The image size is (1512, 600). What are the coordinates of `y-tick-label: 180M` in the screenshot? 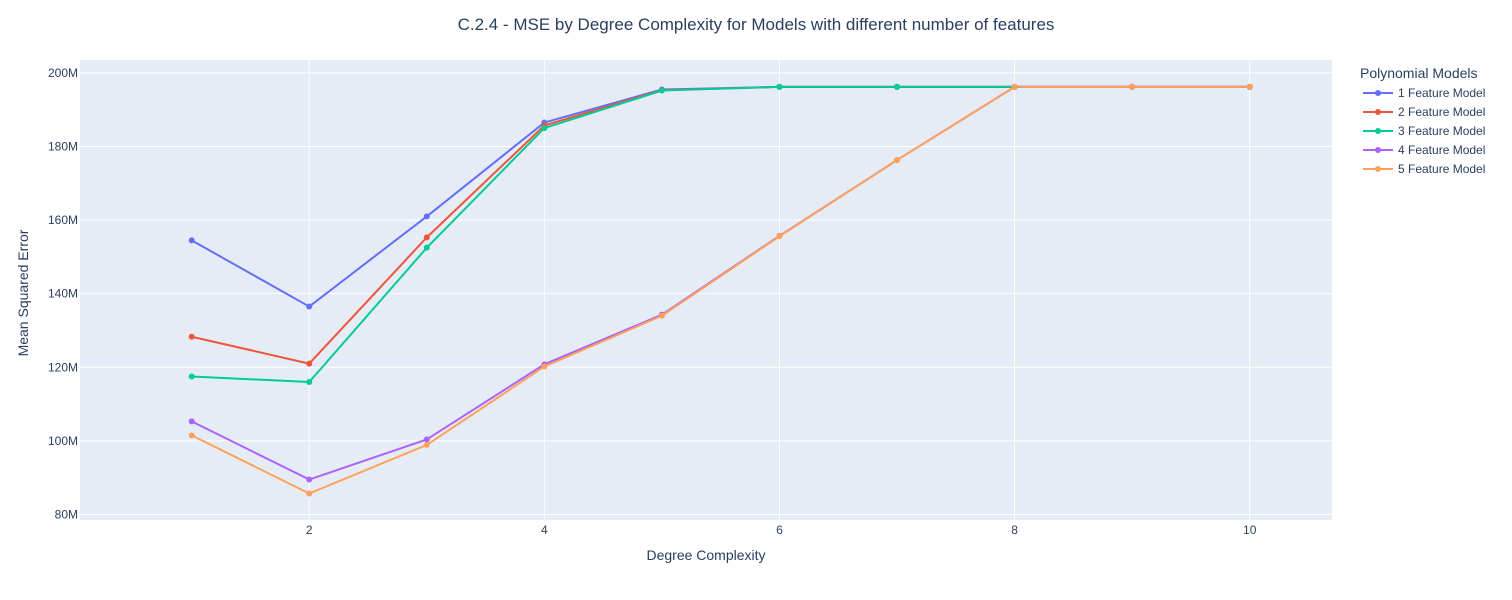 It's located at (63, 146).